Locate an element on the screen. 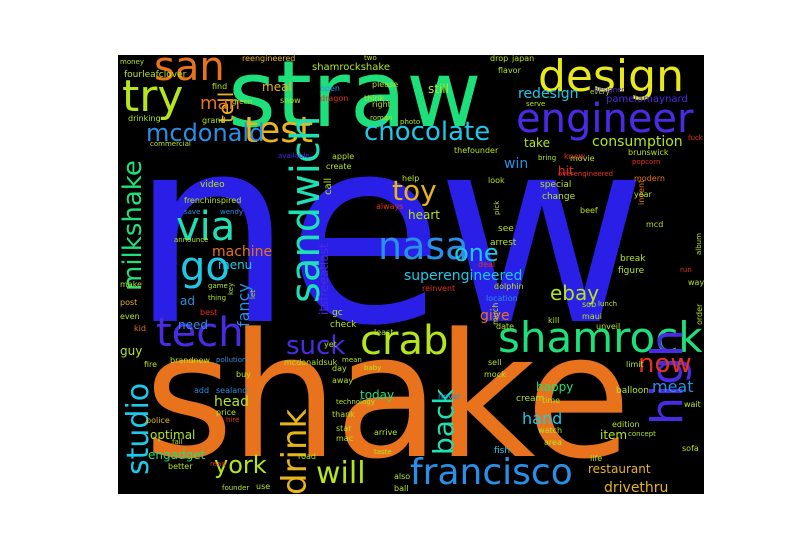 This screenshot has height=550, width=800. word-create: create is located at coordinates (339, 166).